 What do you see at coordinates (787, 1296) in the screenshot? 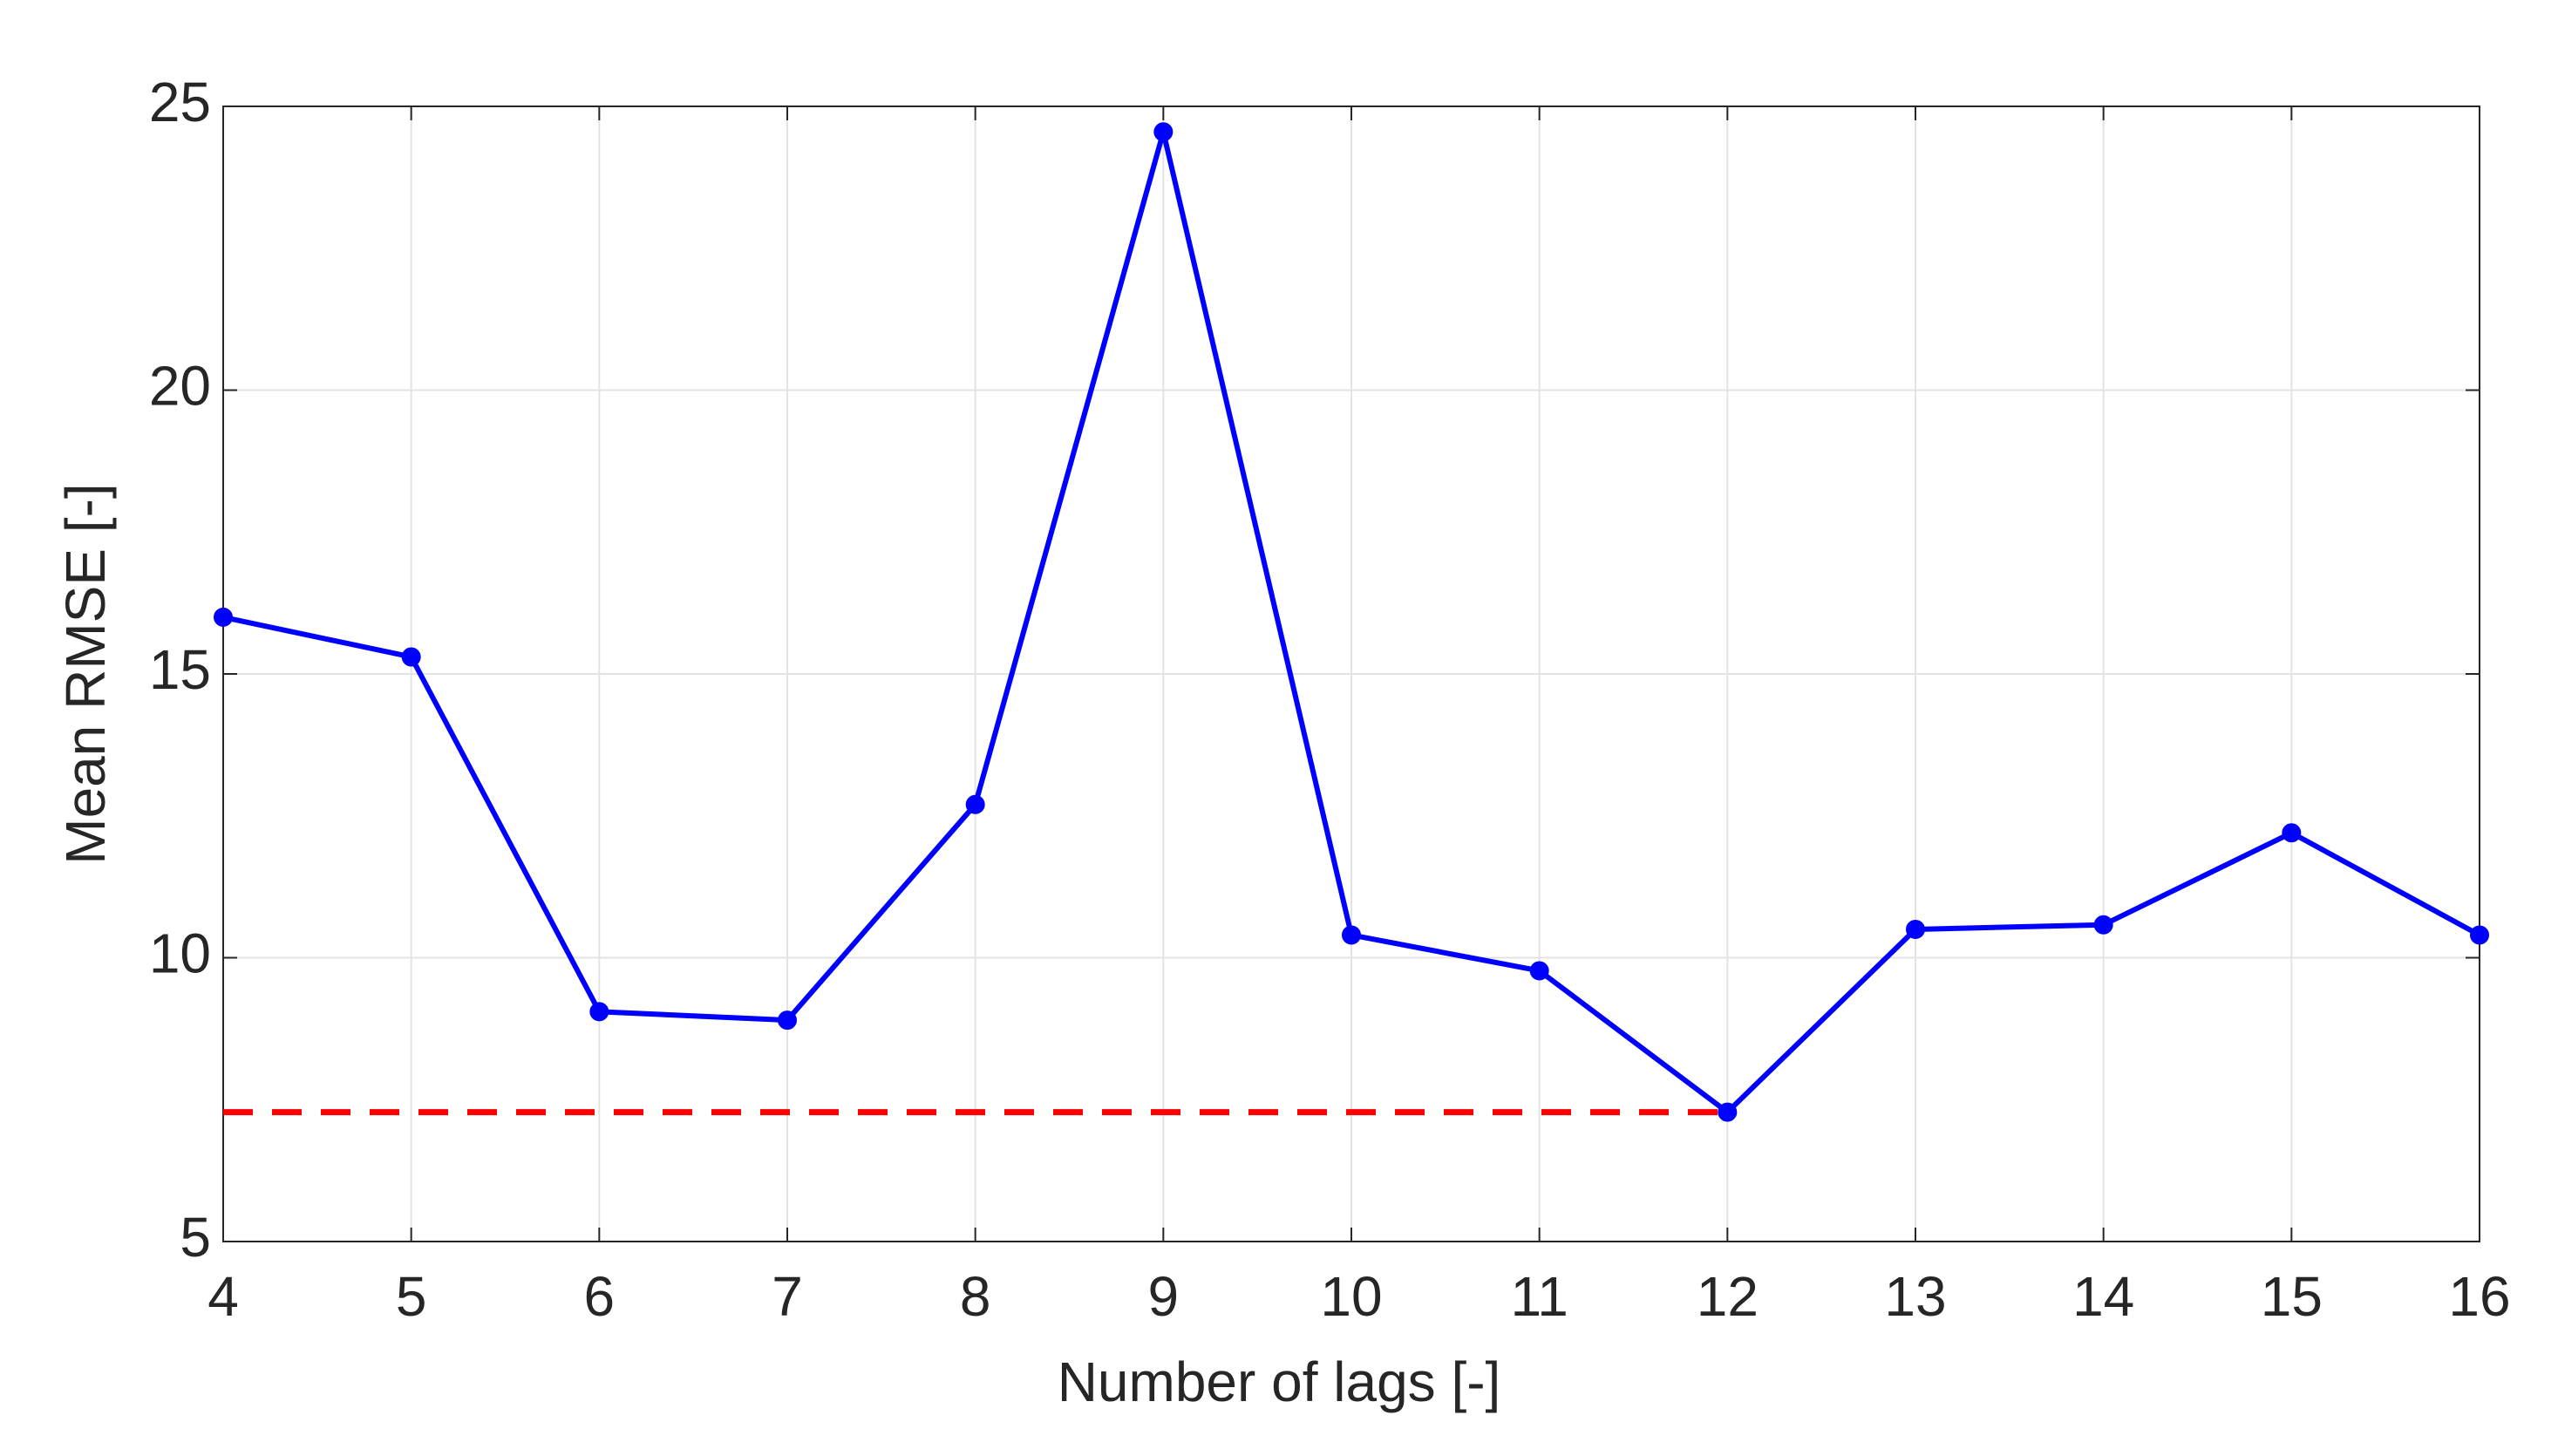
I see `x-tick-label: 7` at bounding box center [787, 1296].